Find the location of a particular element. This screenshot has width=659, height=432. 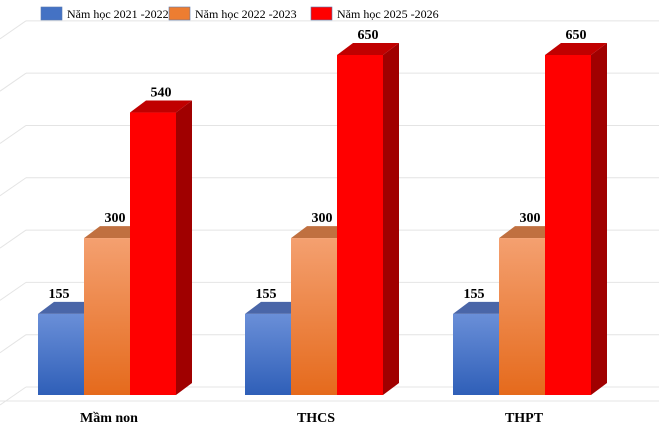

legend-label: Năm học 2025 -2026 is located at coordinates (388, 14).